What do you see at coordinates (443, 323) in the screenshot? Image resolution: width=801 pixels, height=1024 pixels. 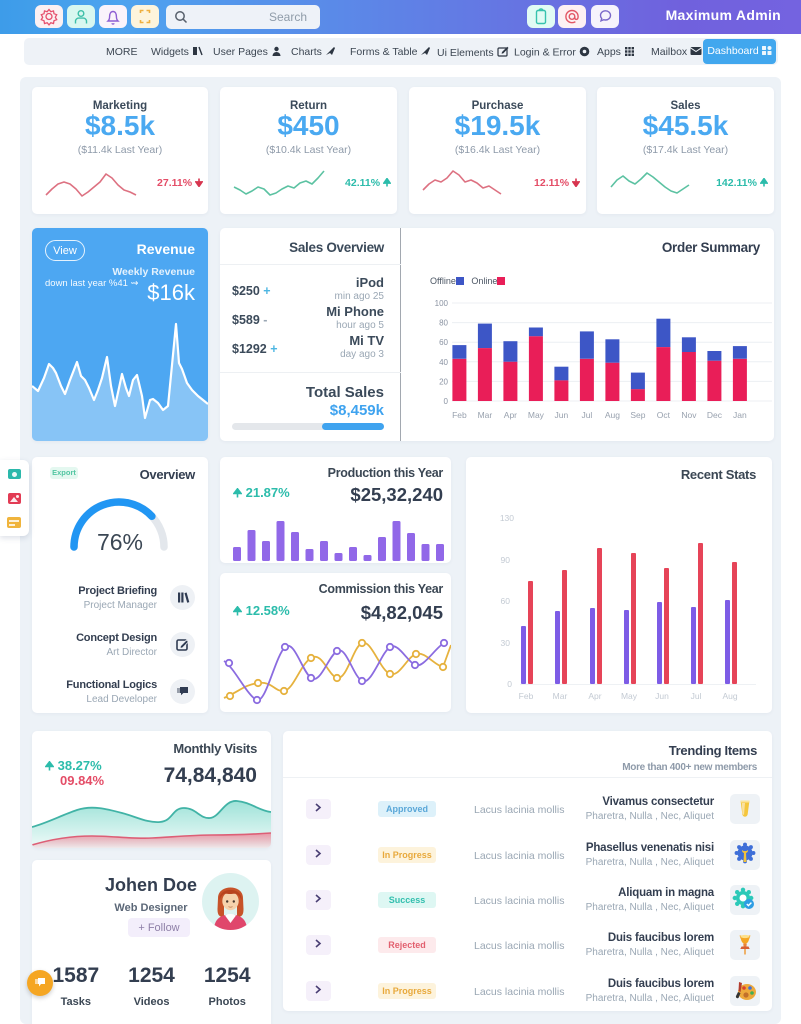 I see `svg-text: 80` at bounding box center [443, 323].